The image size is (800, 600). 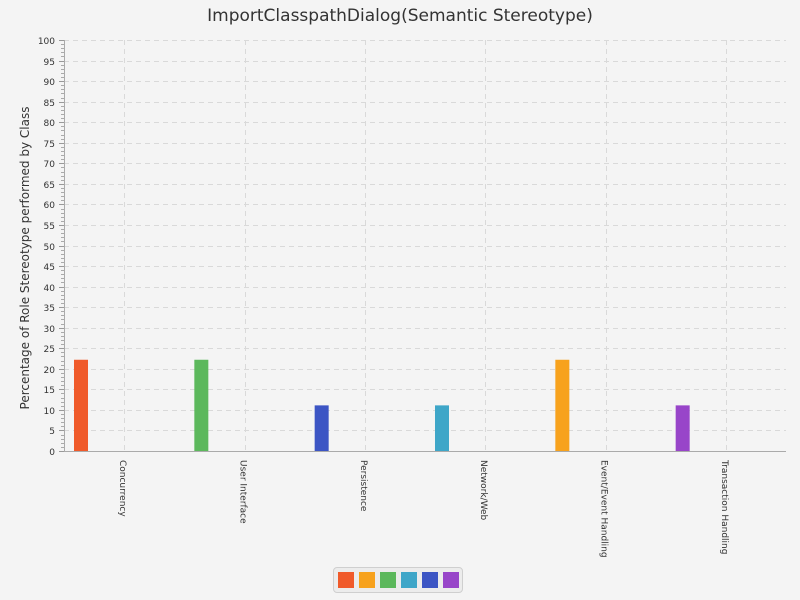 What do you see at coordinates (49, 391) in the screenshot?
I see `y-tick-label: 15` at bounding box center [49, 391].